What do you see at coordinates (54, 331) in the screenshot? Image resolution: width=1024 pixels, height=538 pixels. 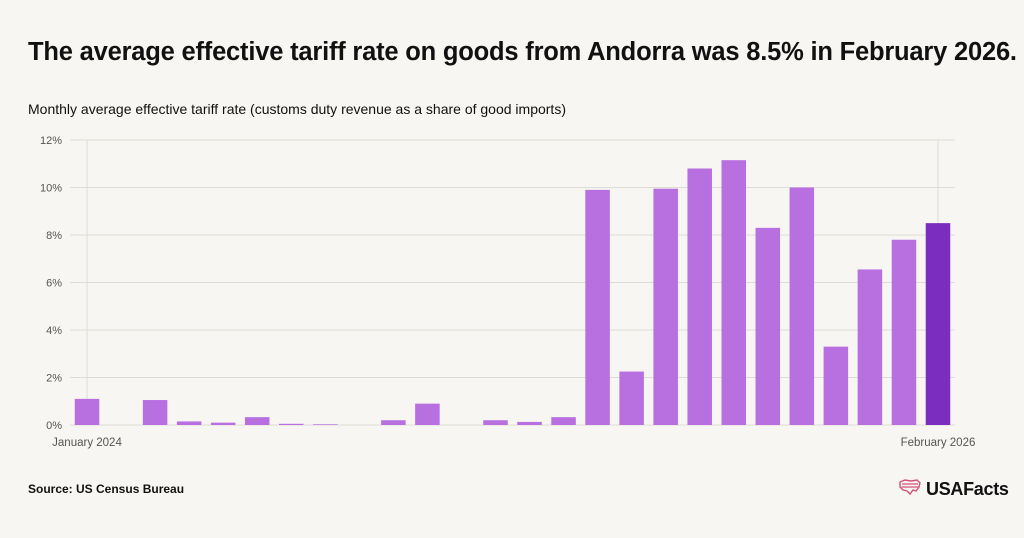 I see `y-tick-label: 4%` at bounding box center [54, 331].